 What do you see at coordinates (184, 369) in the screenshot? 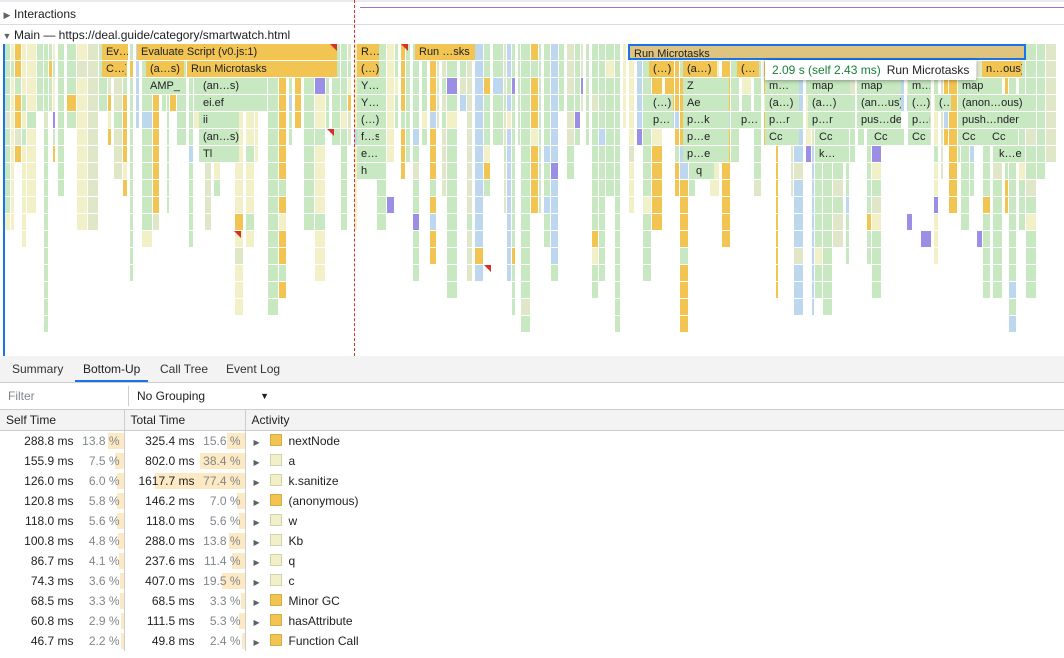
I see `tab-call-tree: Call Tree` at bounding box center [184, 369].